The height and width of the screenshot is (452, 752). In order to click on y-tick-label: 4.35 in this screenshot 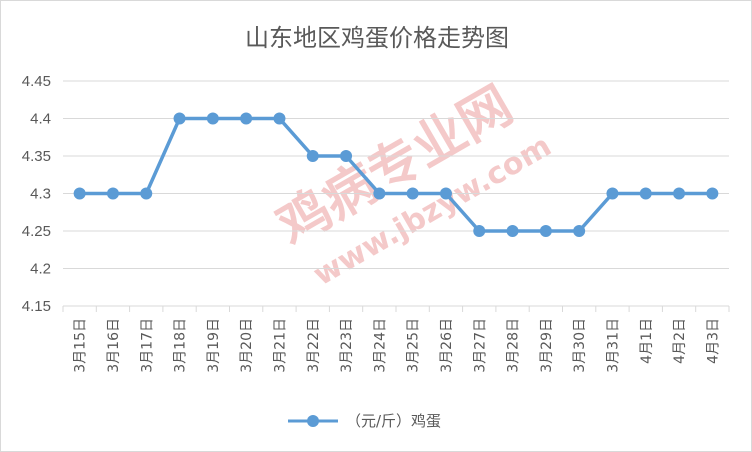, I will do `click(36, 156)`.